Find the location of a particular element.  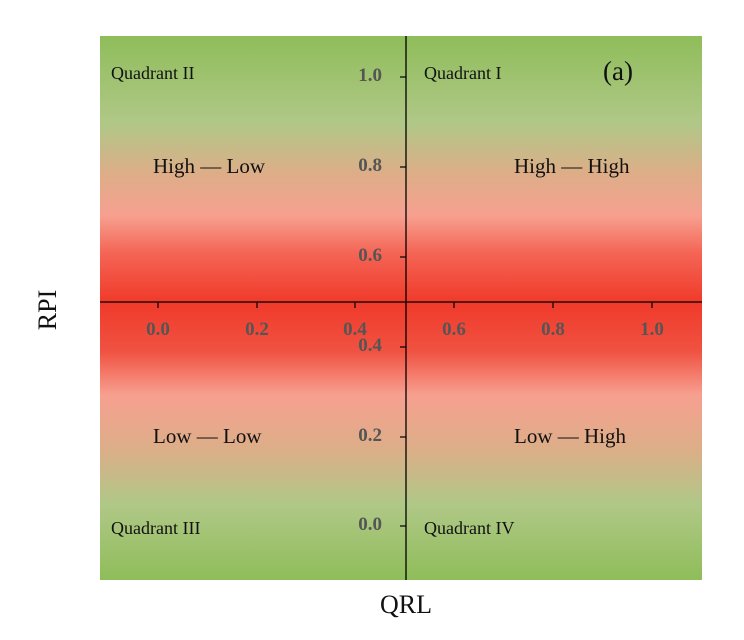

high-high-label: High — High is located at coordinates (572, 166).